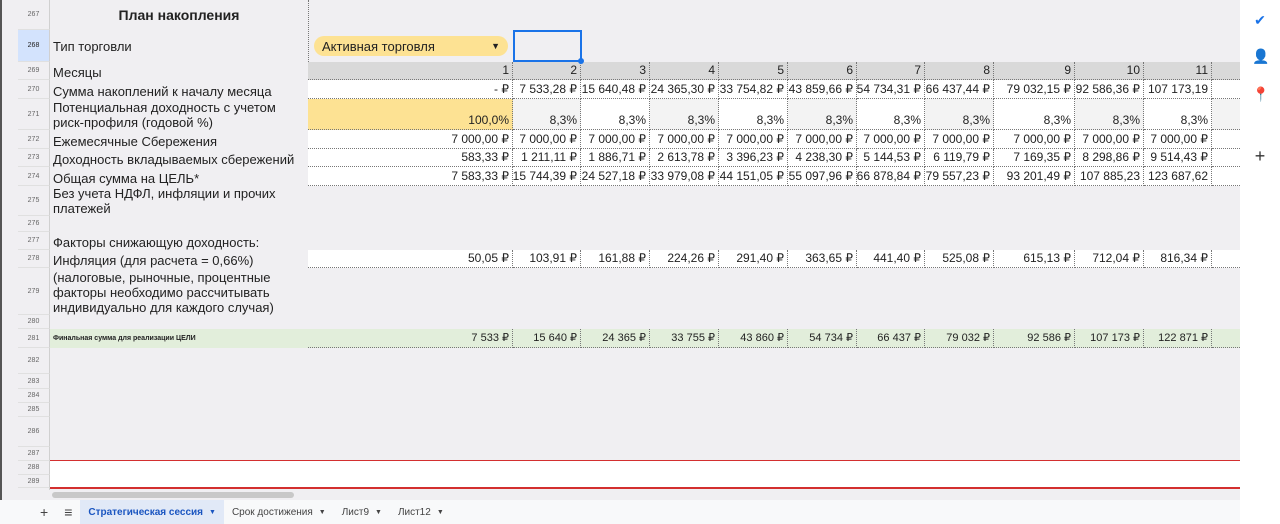  What do you see at coordinates (34, 241) in the screenshot?
I see `row-header: 277` at bounding box center [34, 241].